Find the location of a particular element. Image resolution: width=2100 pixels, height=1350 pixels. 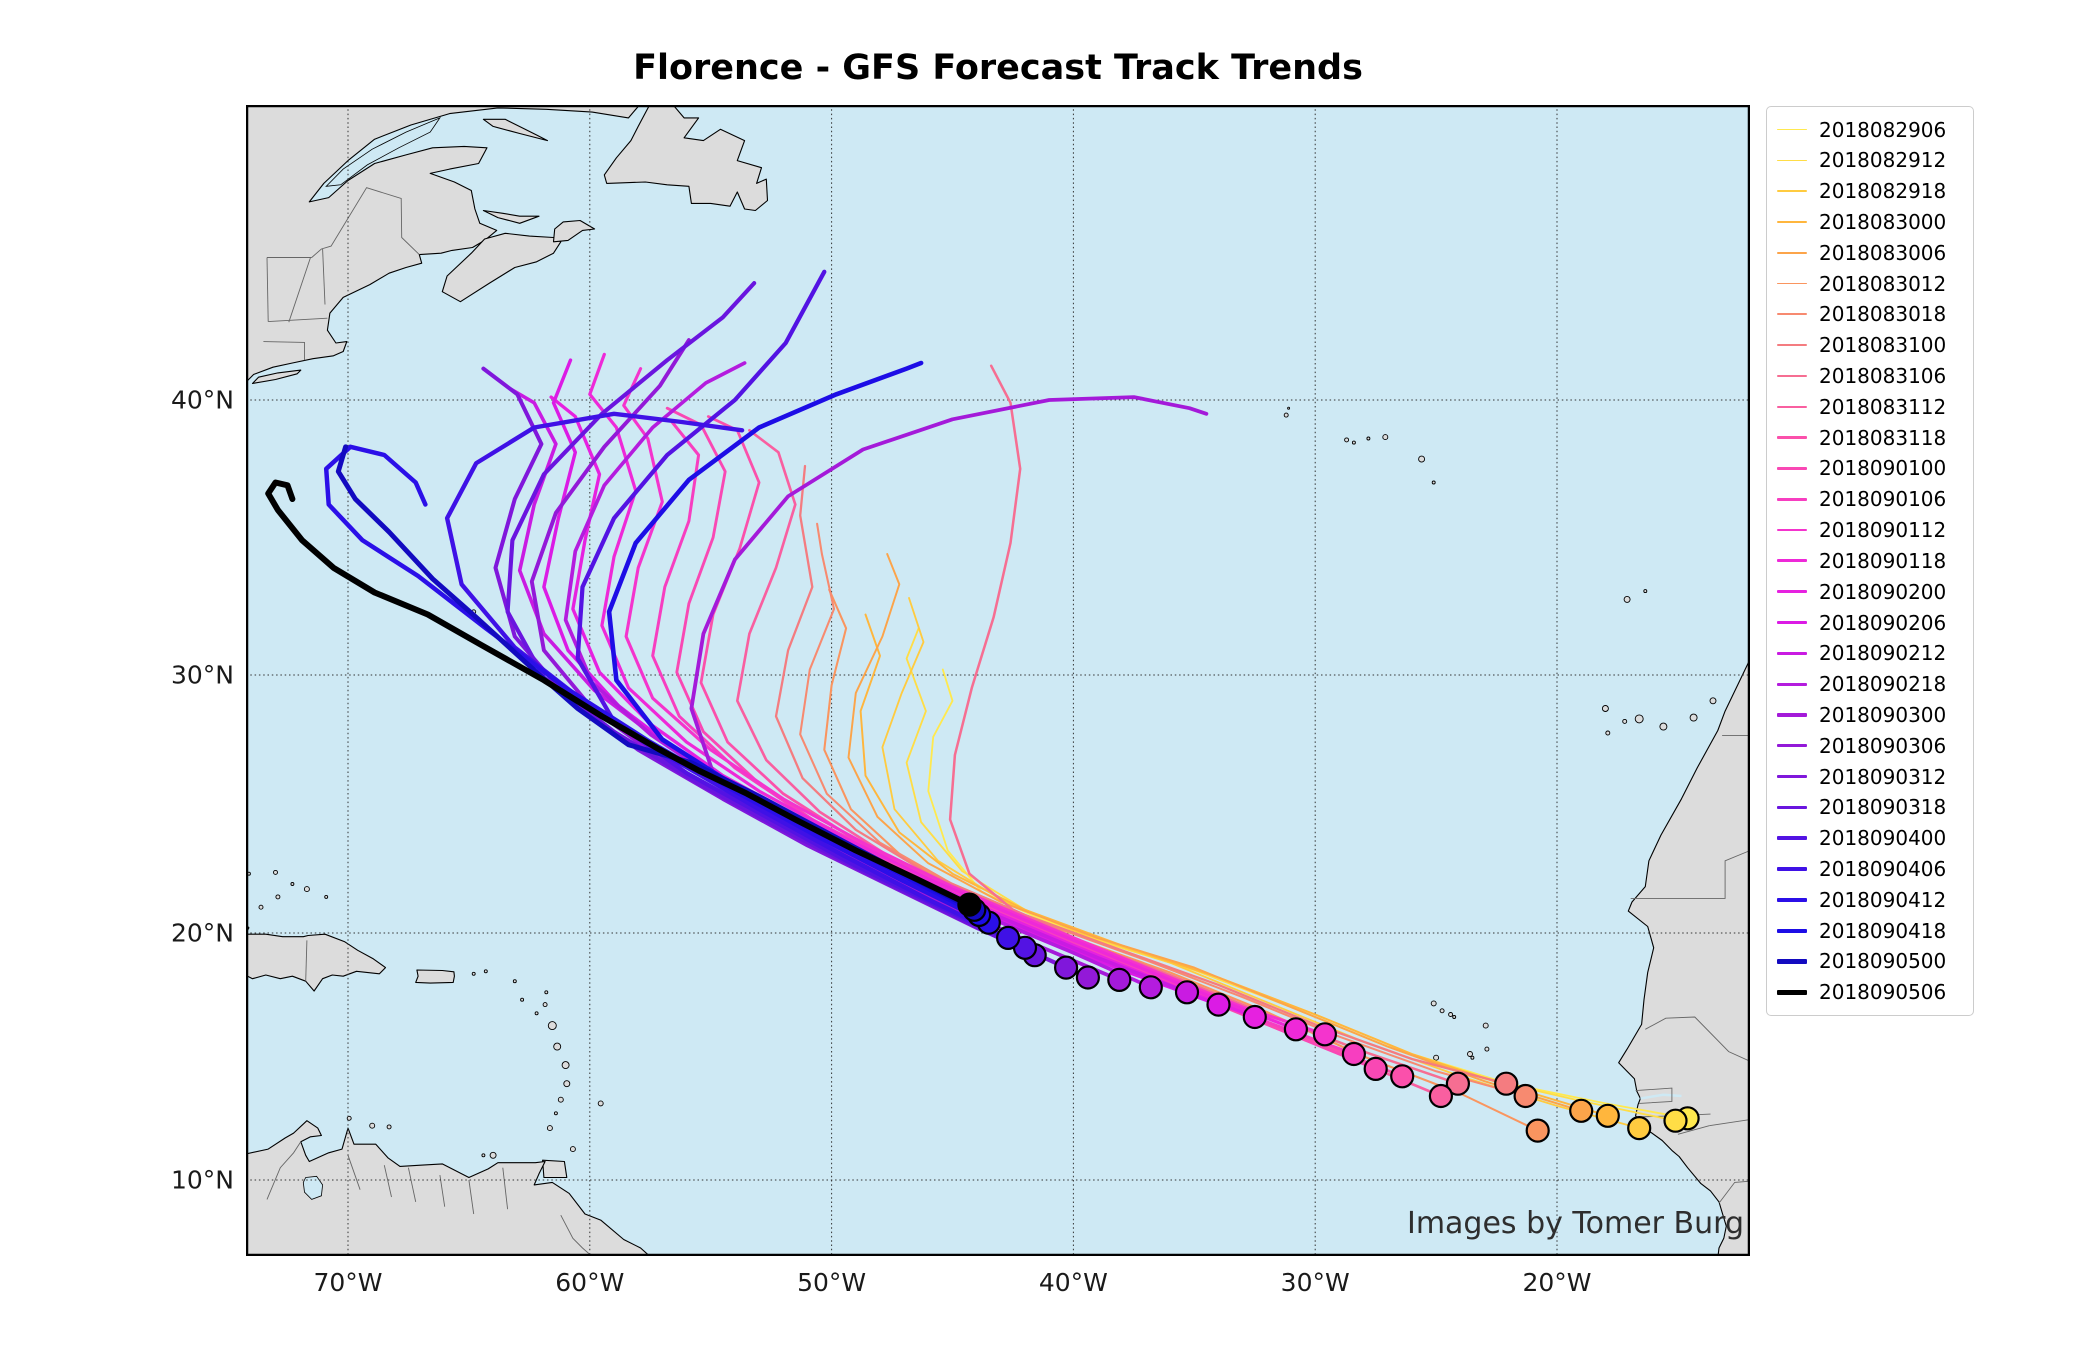

legend-label: 2018083100 is located at coordinates (1883, 345).